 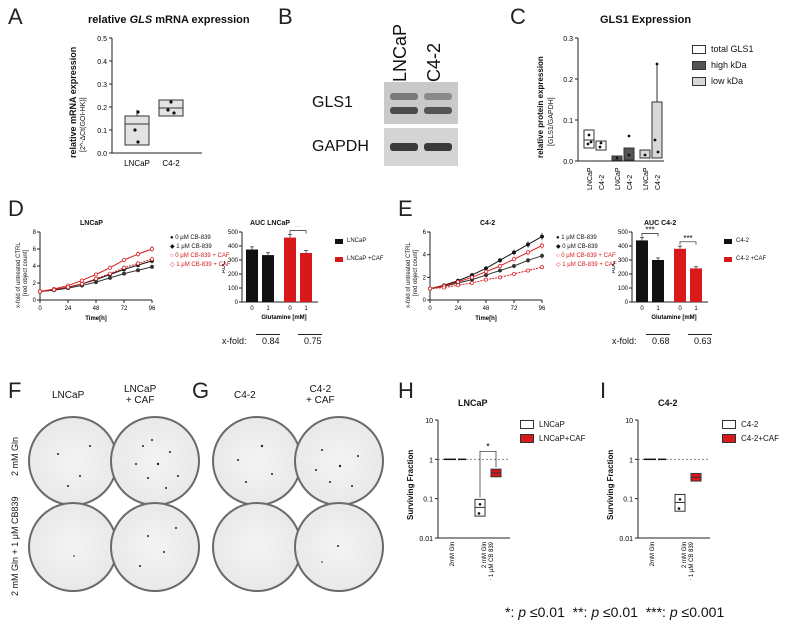 I want to click on panel-e-auc-title: AUC C4-2, so click(x=660, y=223).